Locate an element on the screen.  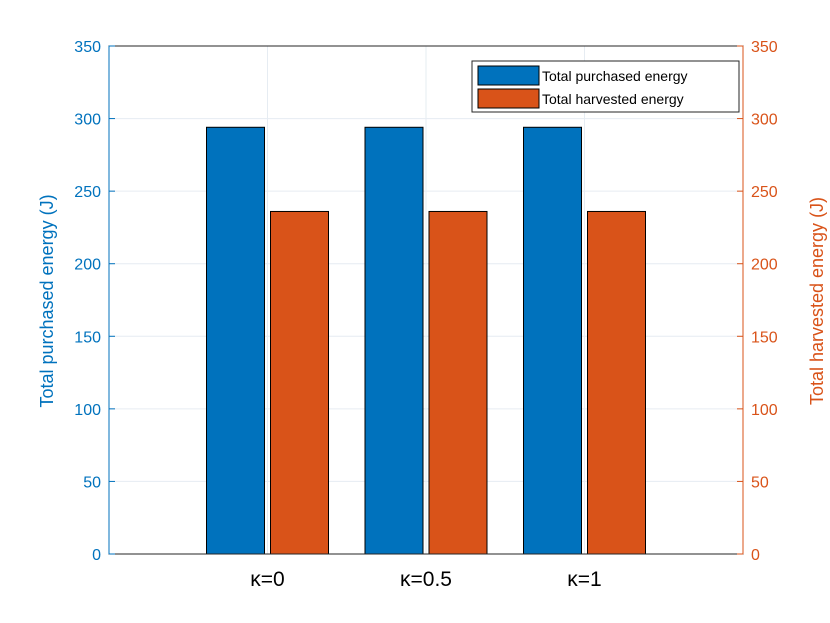
legend-swatch-purchased is located at coordinates (508, 75).